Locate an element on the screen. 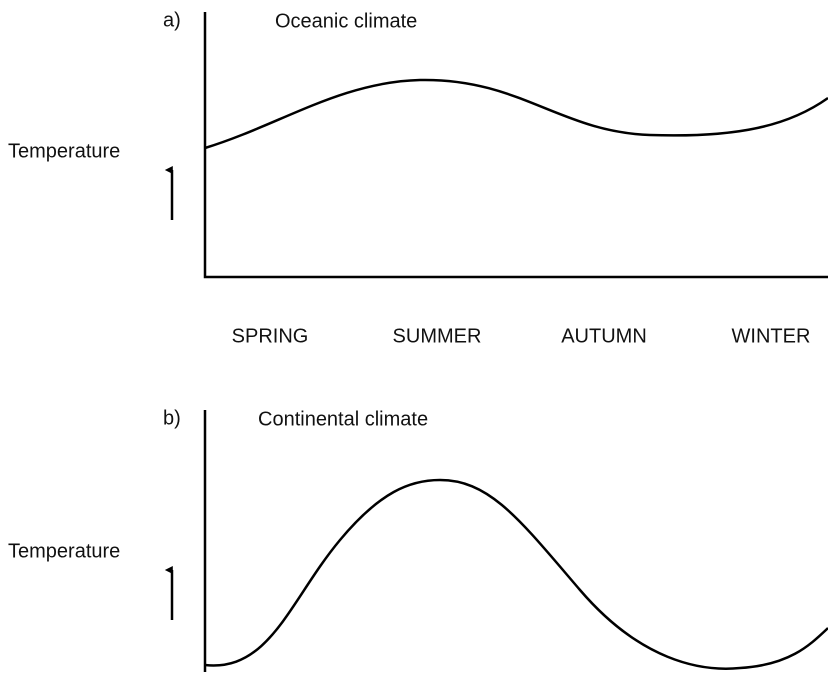 This screenshot has height=675, width=828. season-label: SPRING is located at coordinates (270, 336).